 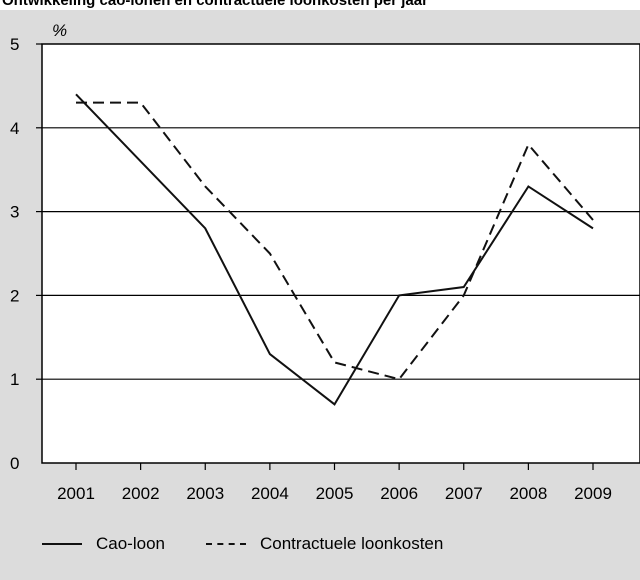 I want to click on legend-item-cao-loon: Cao-loon, so click(x=103, y=544).